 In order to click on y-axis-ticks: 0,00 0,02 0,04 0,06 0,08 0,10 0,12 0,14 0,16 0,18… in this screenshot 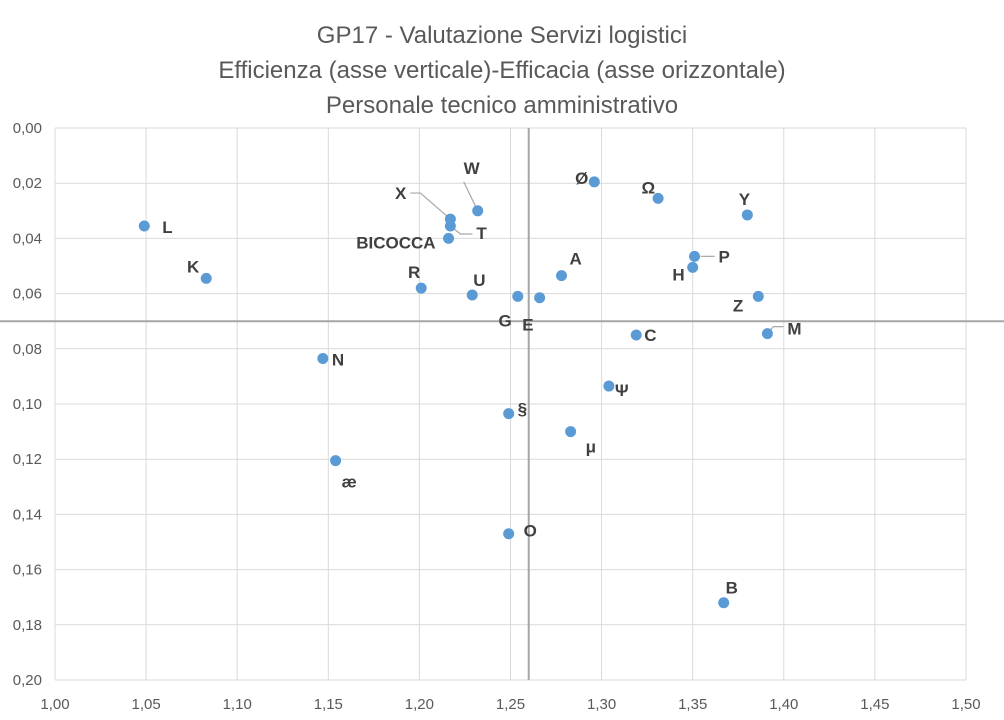, I will do `click(27, 404)`.